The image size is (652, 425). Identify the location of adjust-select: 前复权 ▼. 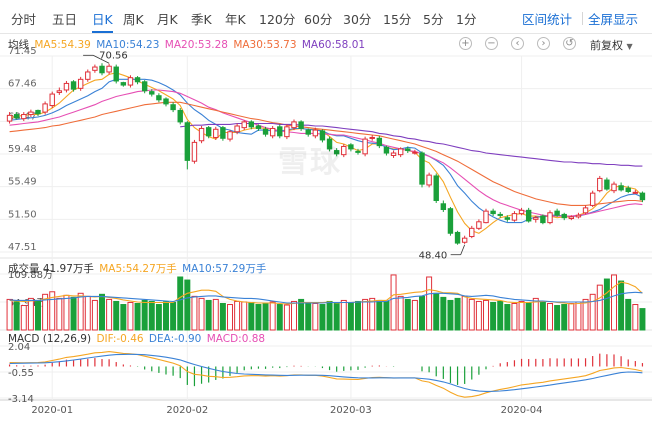
(611, 45).